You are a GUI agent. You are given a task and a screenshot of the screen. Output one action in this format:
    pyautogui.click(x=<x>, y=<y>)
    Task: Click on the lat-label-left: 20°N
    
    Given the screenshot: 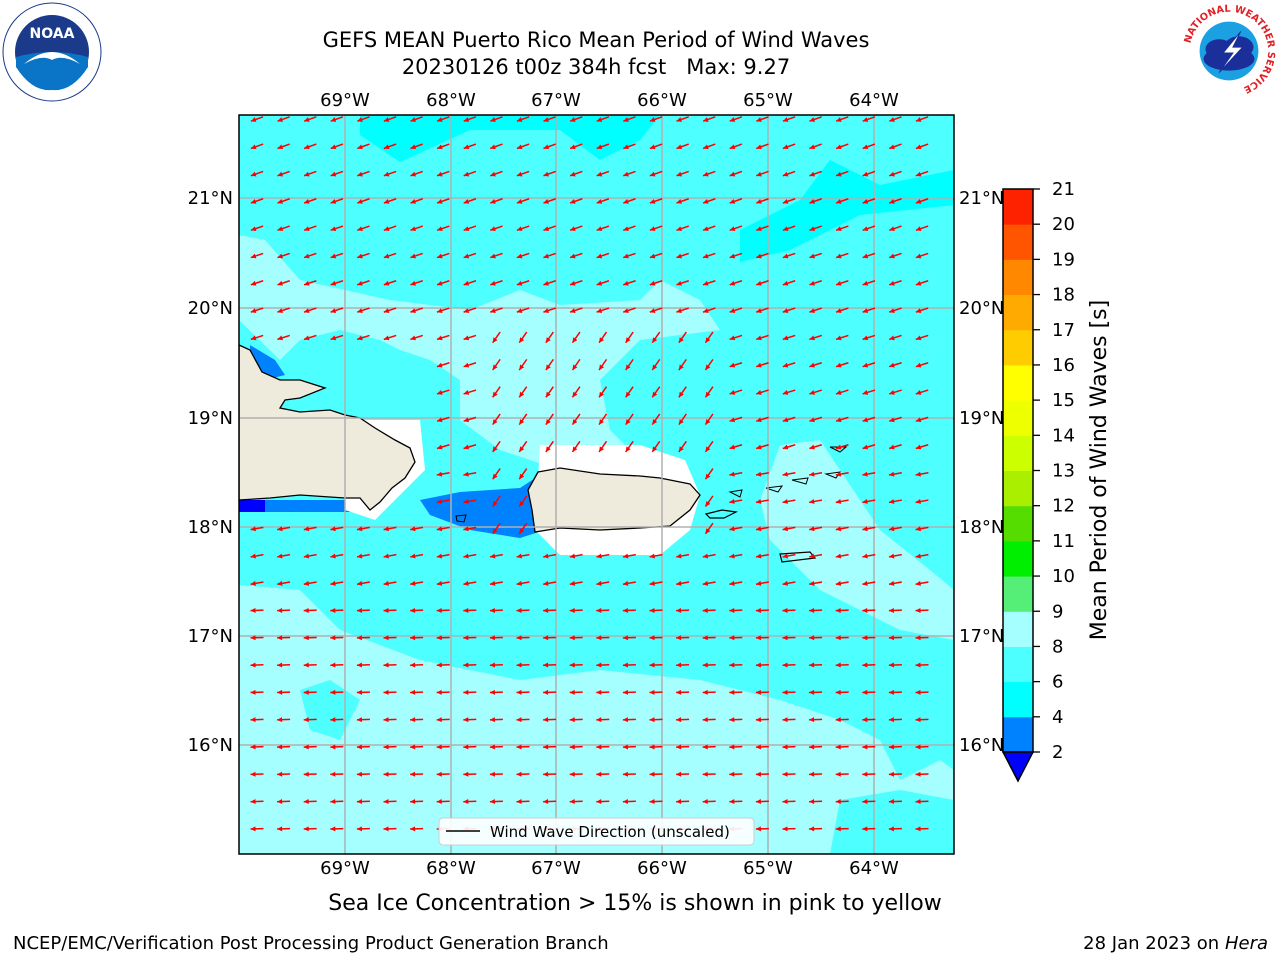 What is the action you would take?
    pyautogui.click(x=210, y=308)
    